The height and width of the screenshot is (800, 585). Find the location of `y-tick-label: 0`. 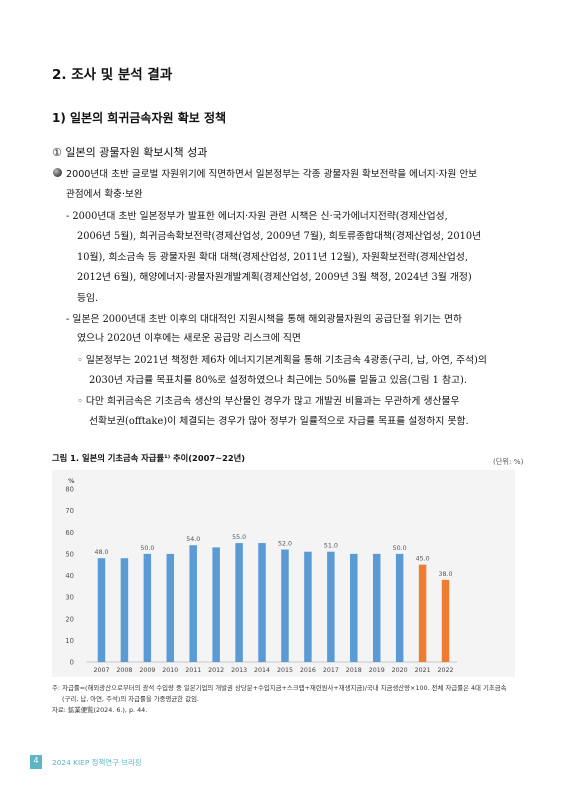

y-tick-label: 0 is located at coordinates (72, 663).